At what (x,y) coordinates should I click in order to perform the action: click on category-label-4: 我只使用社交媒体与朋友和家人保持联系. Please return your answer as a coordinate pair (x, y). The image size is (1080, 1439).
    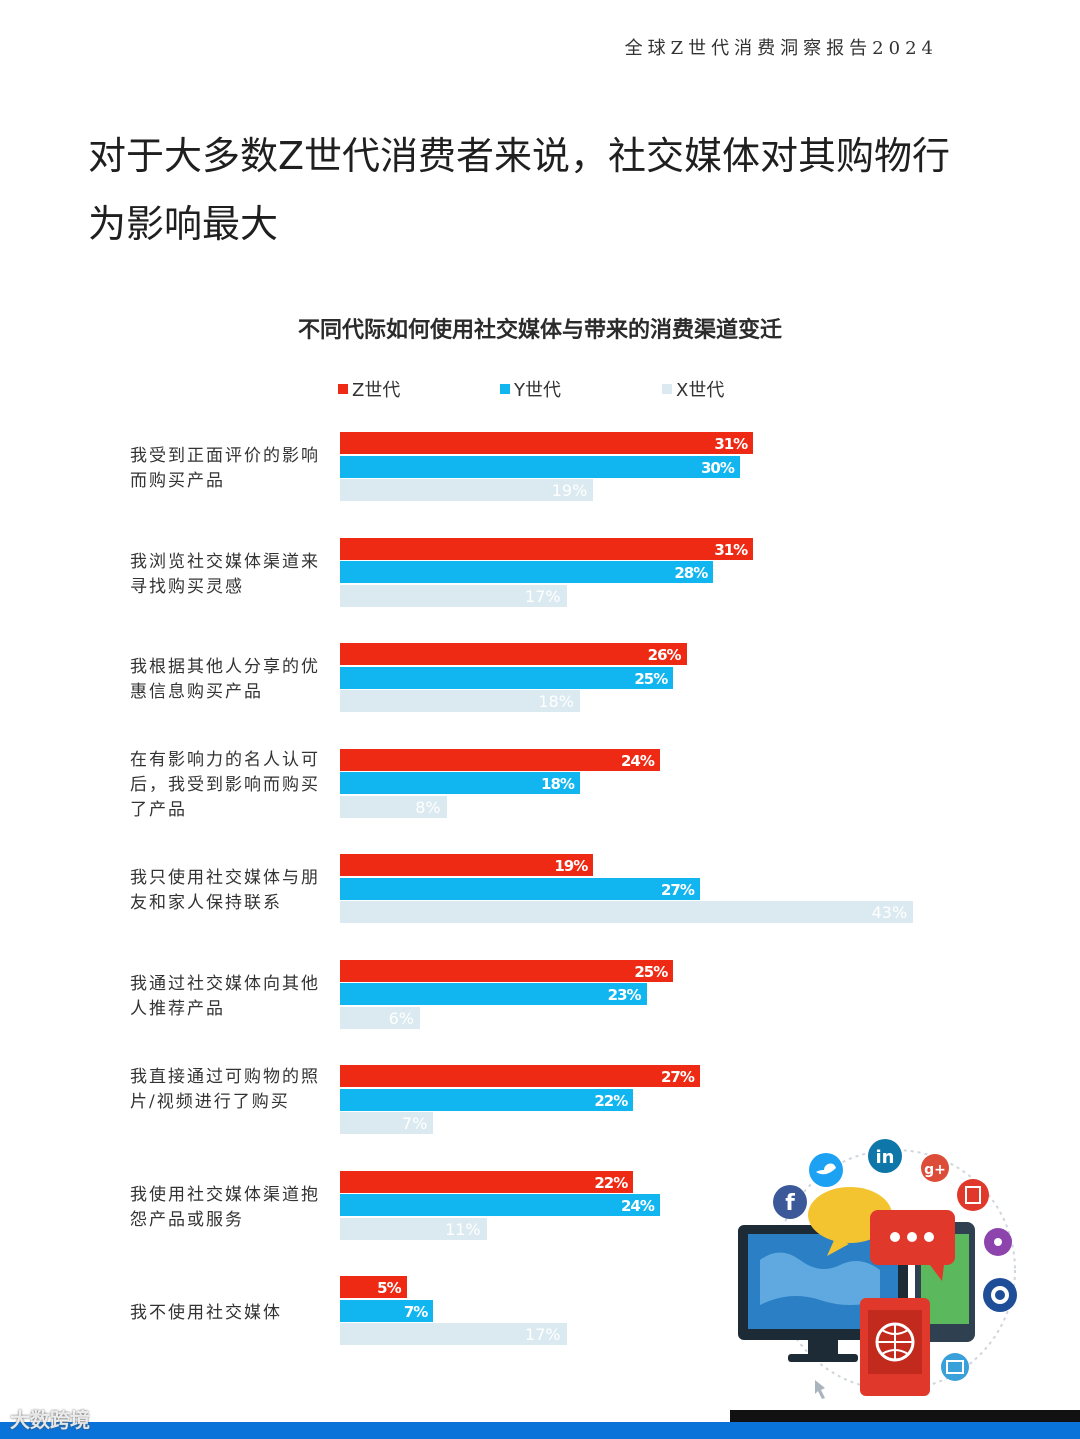
    Looking at the image, I should click on (225, 890).